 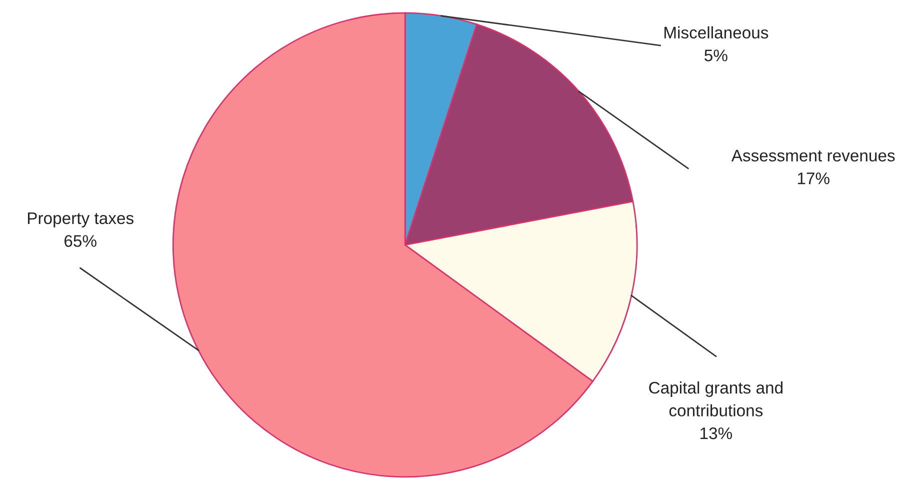 What do you see at coordinates (80, 241) in the screenshot?
I see `data-label: 65%` at bounding box center [80, 241].